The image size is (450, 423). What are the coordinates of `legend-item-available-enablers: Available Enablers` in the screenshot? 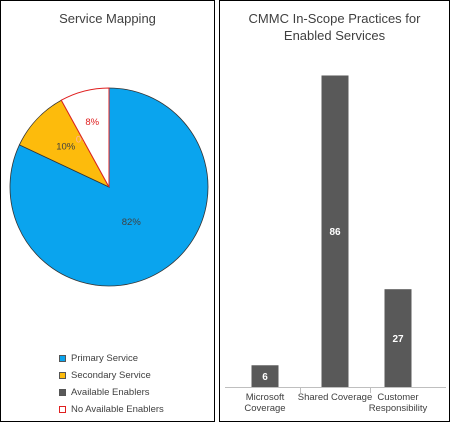 It's located at (134, 392).